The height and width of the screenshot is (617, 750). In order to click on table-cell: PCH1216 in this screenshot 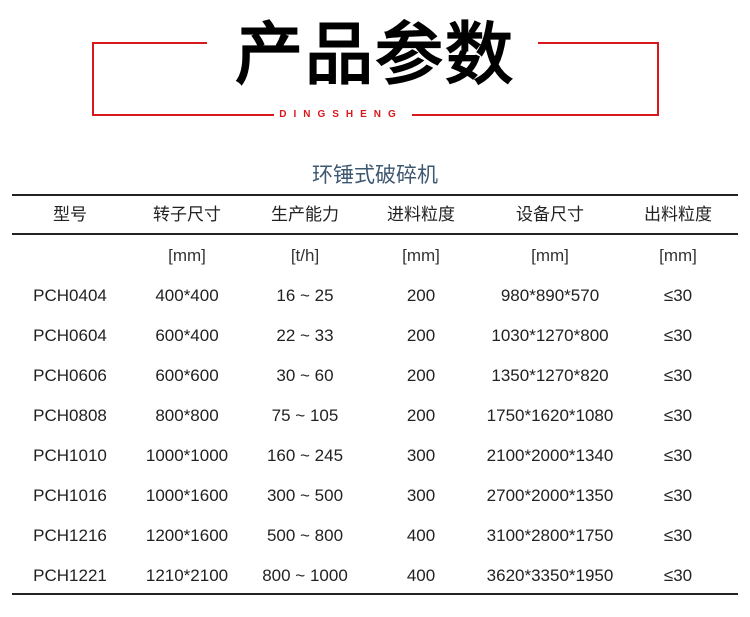, I will do `click(70, 535)`.